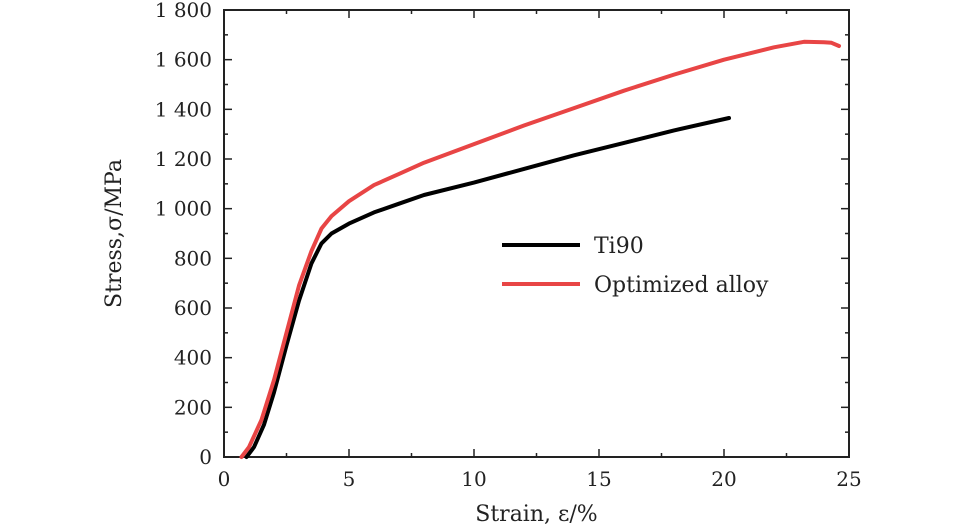  What do you see at coordinates (473, 479) in the screenshot?
I see `x-tick-label: 10` at bounding box center [473, 479].